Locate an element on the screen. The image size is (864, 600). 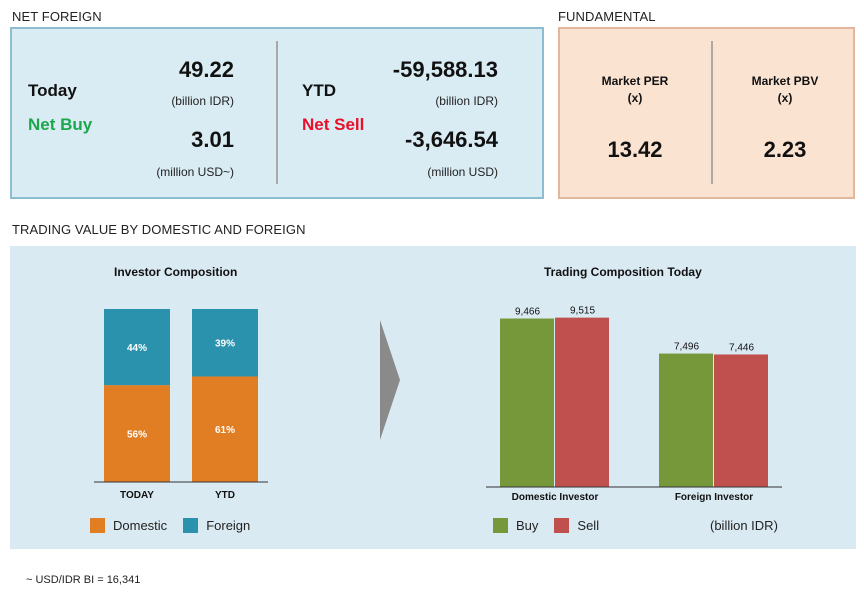
market-per-label: Market PER (x) is located at coordinates (635, 90).